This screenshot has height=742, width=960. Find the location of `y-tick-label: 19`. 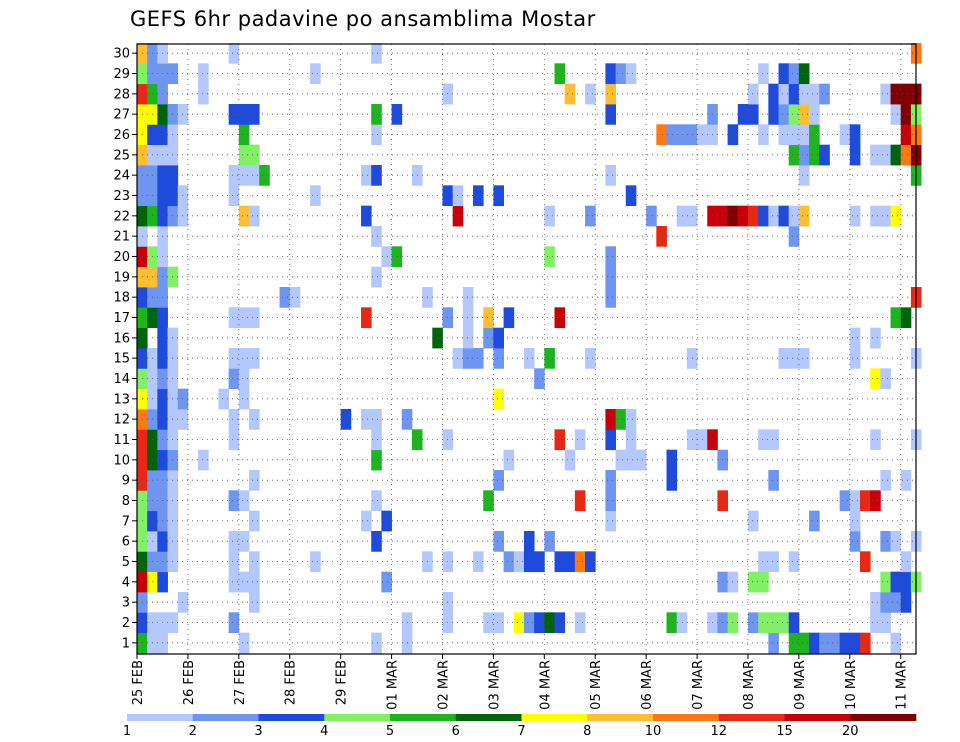

y-tick-label: 19 is located at coordinates (121, 277).